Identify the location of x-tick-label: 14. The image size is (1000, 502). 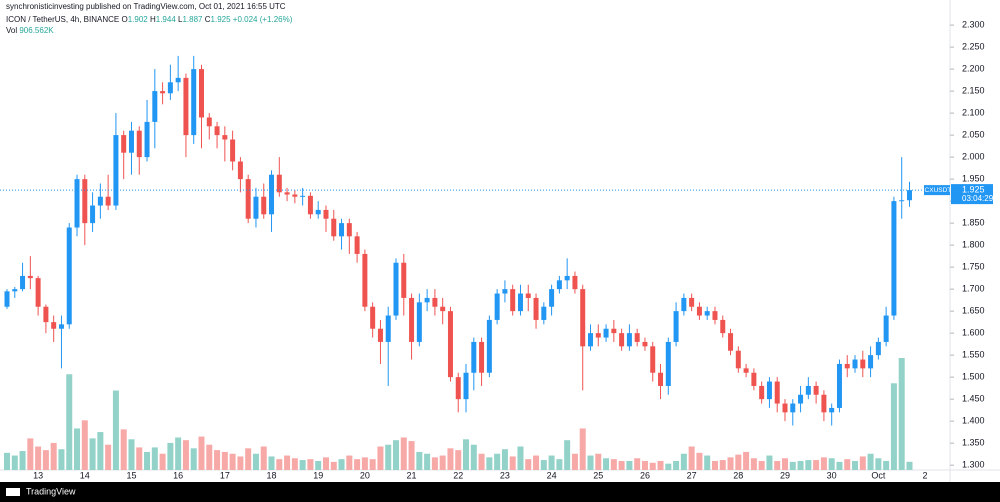
(85, 475).